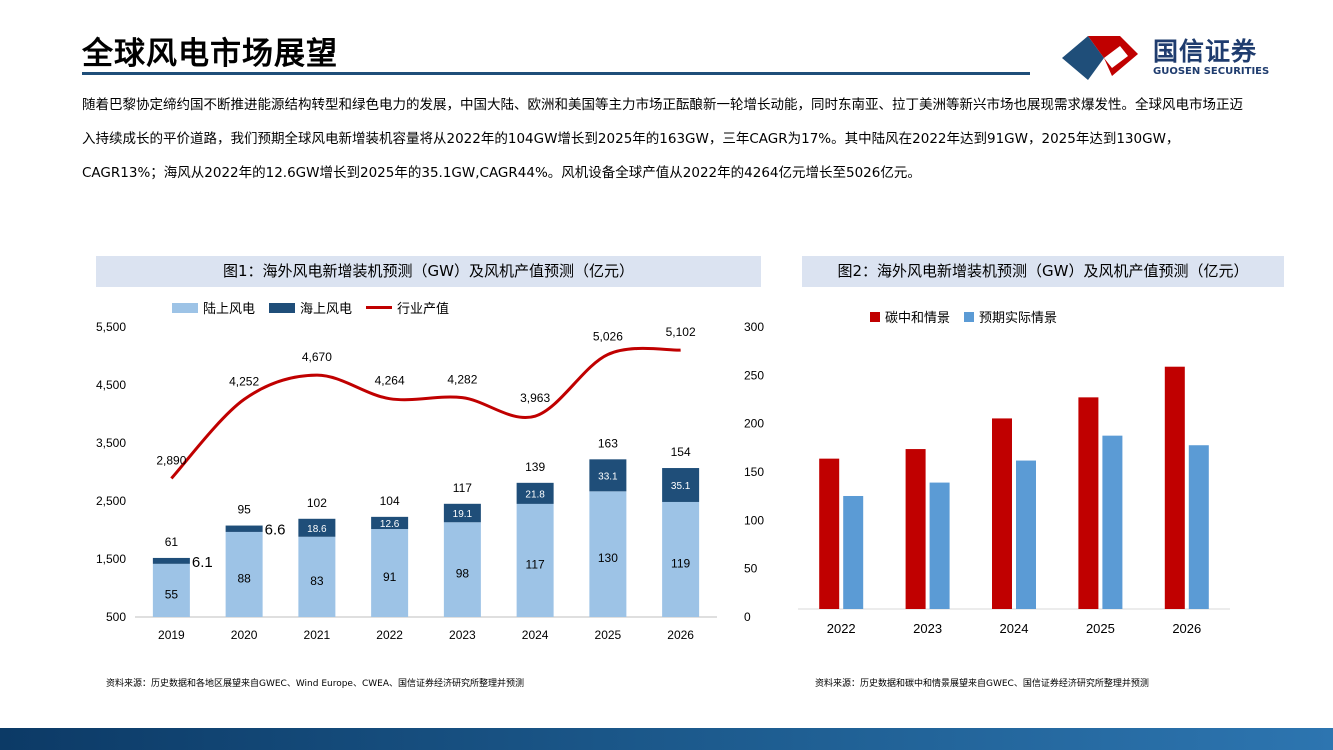 This screenshot has width=1333, height=750. Describe the element at coordinates (535, 564) in the screenshot. I see `onshore-value-label: 117` at that location.